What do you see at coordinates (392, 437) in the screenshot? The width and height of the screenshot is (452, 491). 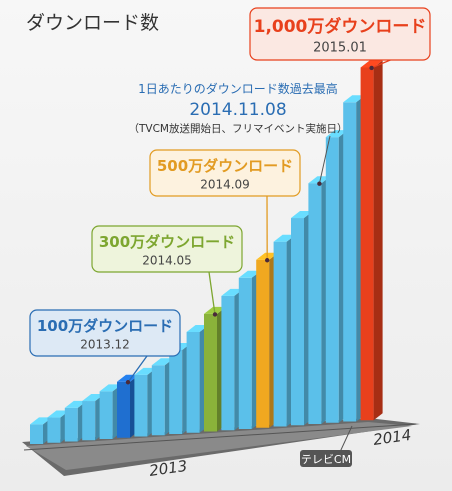 I see `x-label-2014: 2014` at bounding box center [392, 437].